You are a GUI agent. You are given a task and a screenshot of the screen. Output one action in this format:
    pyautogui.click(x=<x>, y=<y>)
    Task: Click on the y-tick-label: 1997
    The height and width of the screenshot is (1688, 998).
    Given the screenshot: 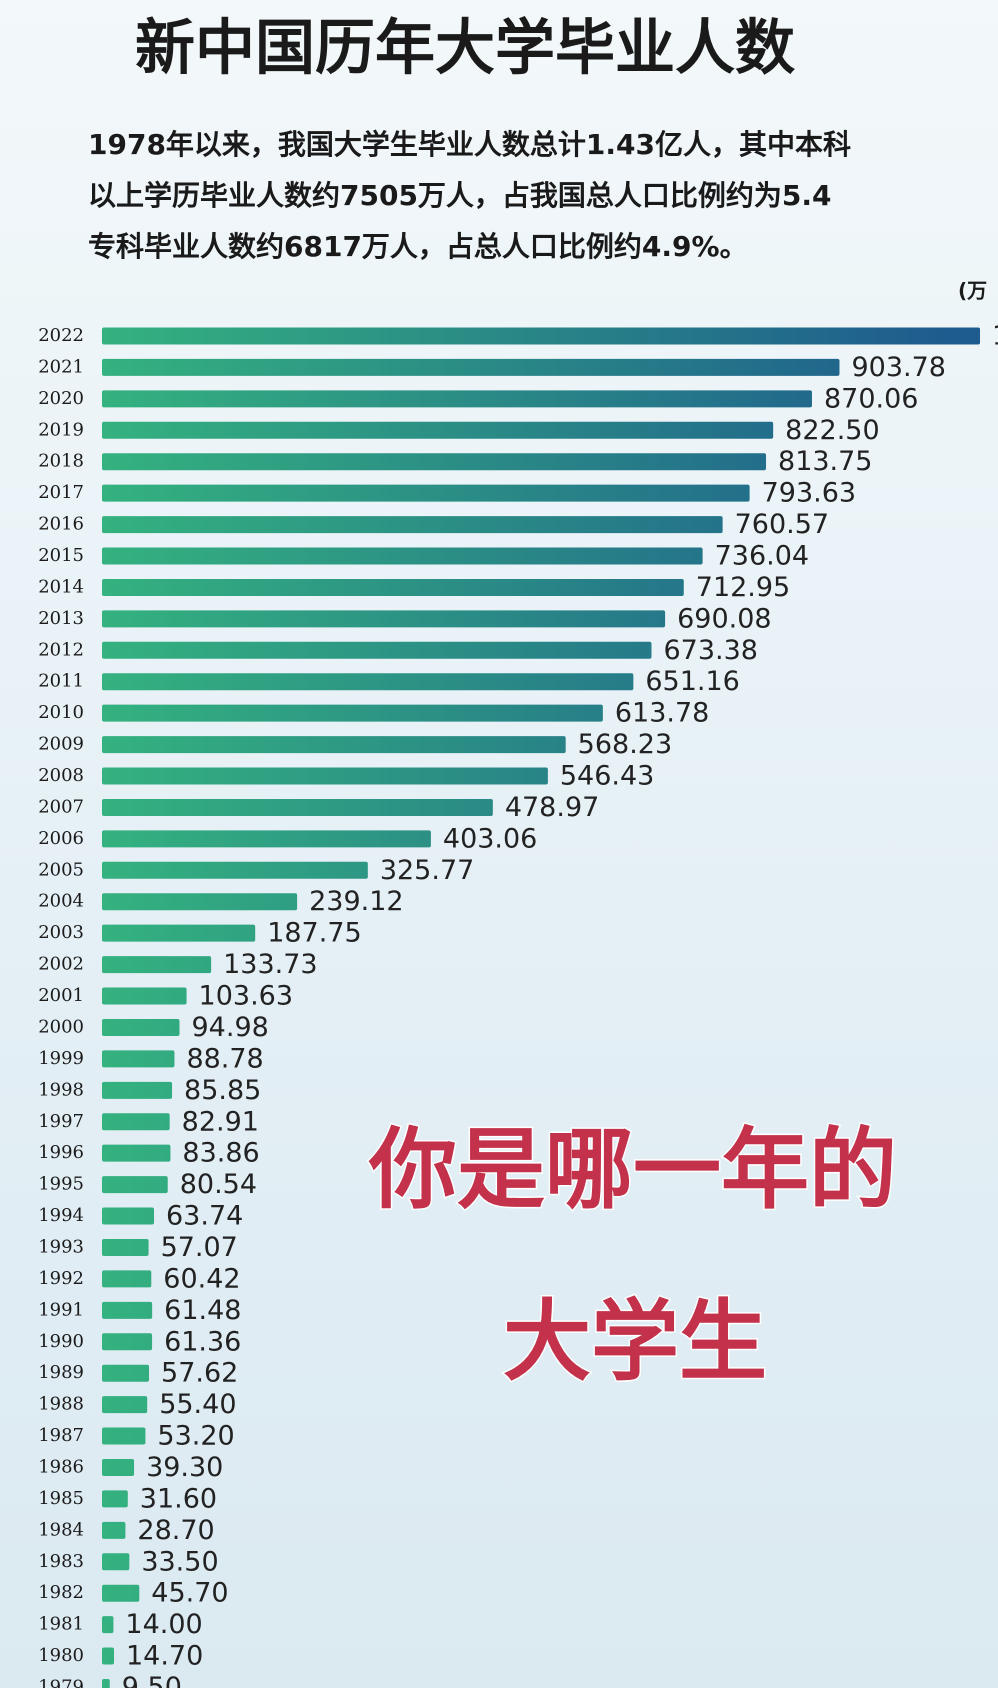 What is the action you would take?
    pyautogui.click(x=61, y=1121)
    